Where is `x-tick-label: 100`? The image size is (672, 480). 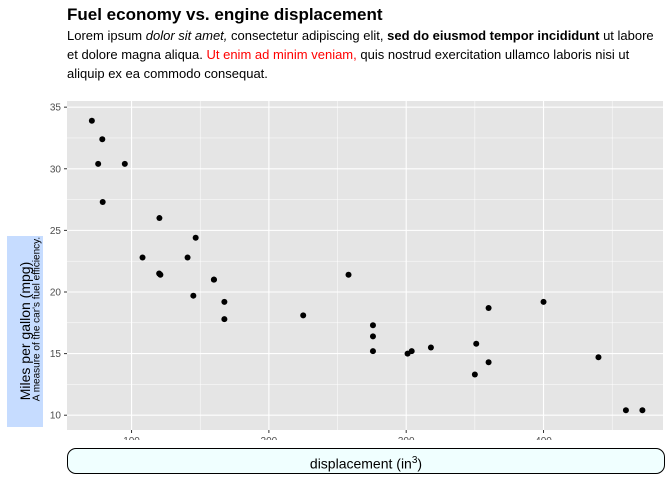 x-tick-label: 100 is located at coordinates (131, 438).